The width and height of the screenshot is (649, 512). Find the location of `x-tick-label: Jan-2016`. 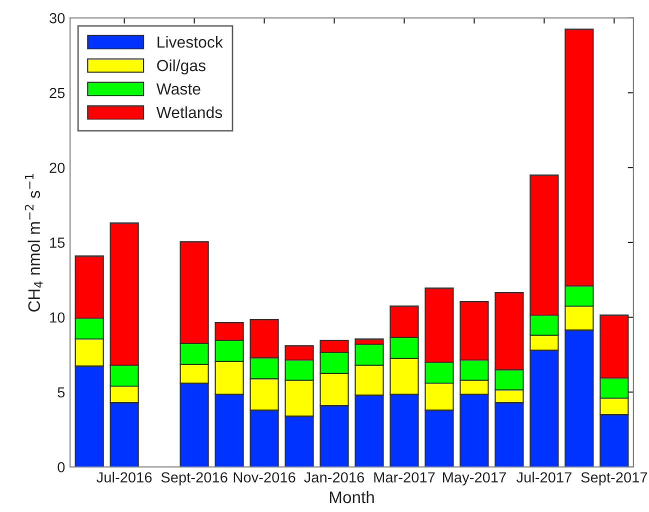

x-tick-label: Jan-2016 is located at coordinates (334, 477).